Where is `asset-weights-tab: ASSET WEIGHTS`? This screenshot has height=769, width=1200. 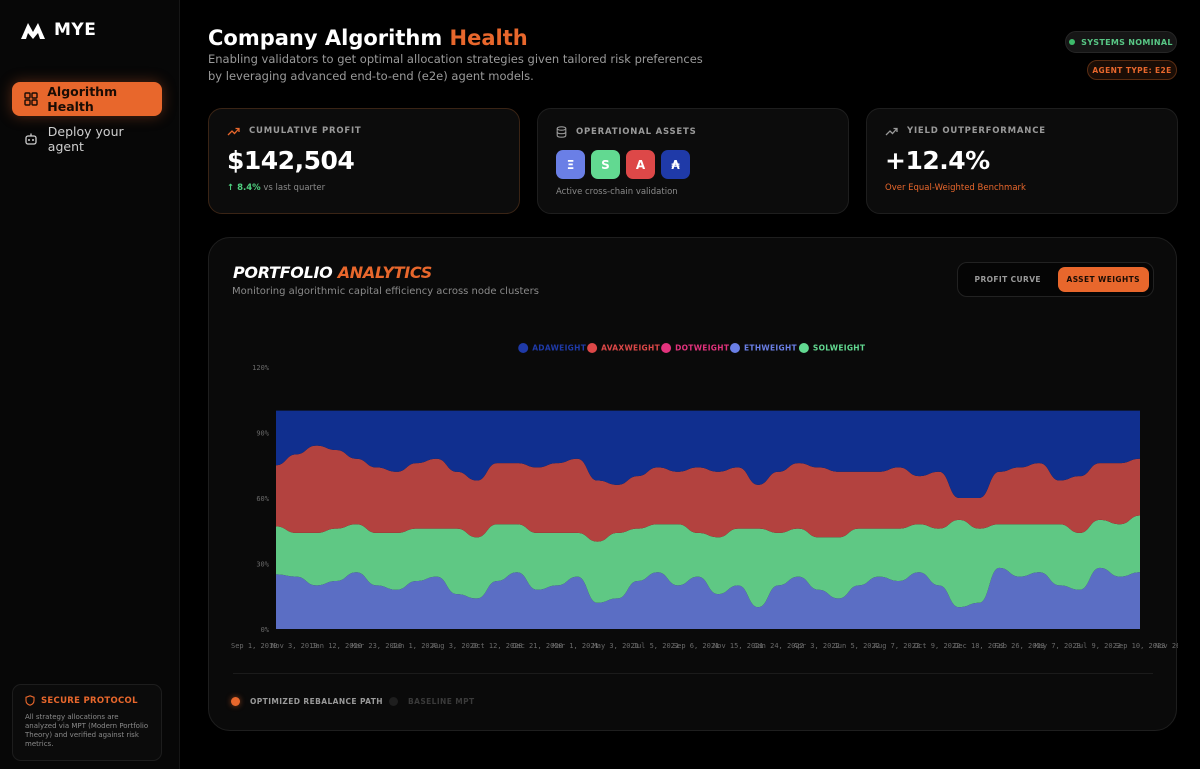 asset-weights-tab: ASSET WEIGHTS is located at coordinates (1103, 279).